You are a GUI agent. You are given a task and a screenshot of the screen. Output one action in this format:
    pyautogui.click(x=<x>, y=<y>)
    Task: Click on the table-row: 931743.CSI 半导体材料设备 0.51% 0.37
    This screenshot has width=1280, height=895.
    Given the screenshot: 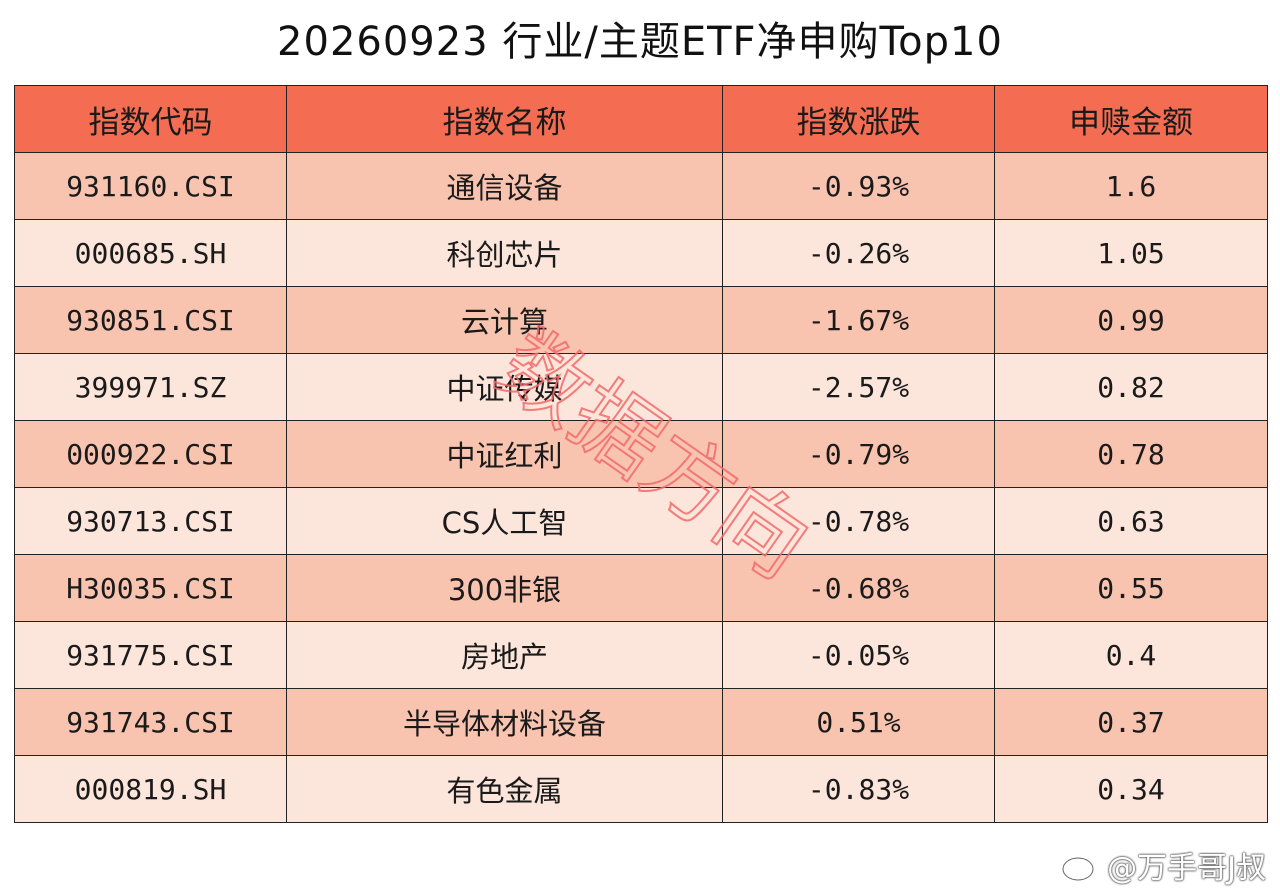 What is the action you would take?
    pyautogui.click(x=641, y=722)
    